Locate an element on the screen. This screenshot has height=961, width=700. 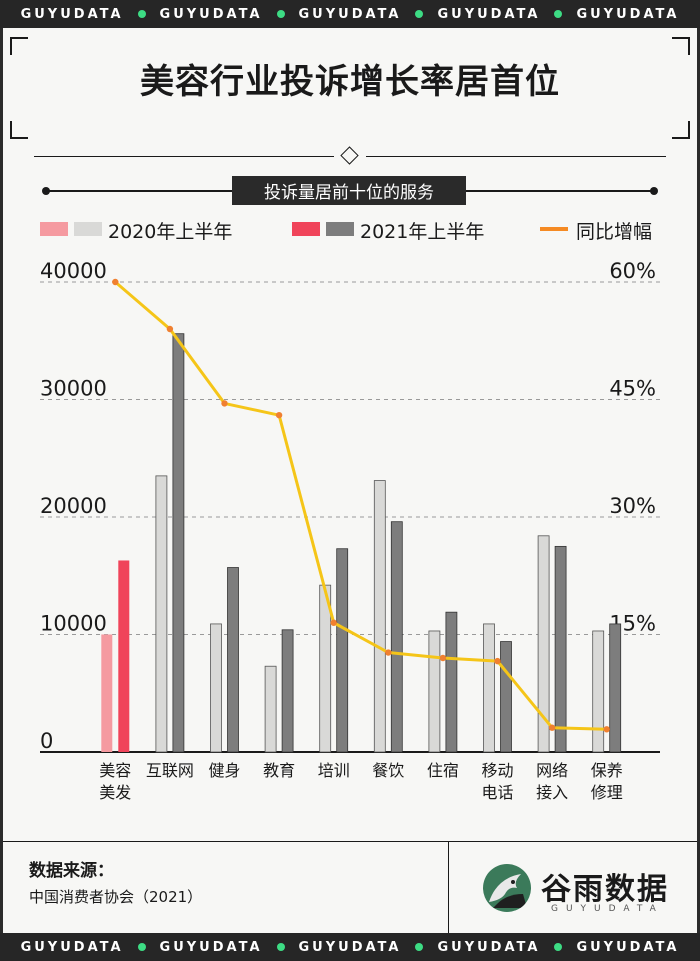
bottom-banner: GUYUDATA GUYUDATA GUYUDATA GUYUDATA GUYUDATA is located at coordinates (350, 947).